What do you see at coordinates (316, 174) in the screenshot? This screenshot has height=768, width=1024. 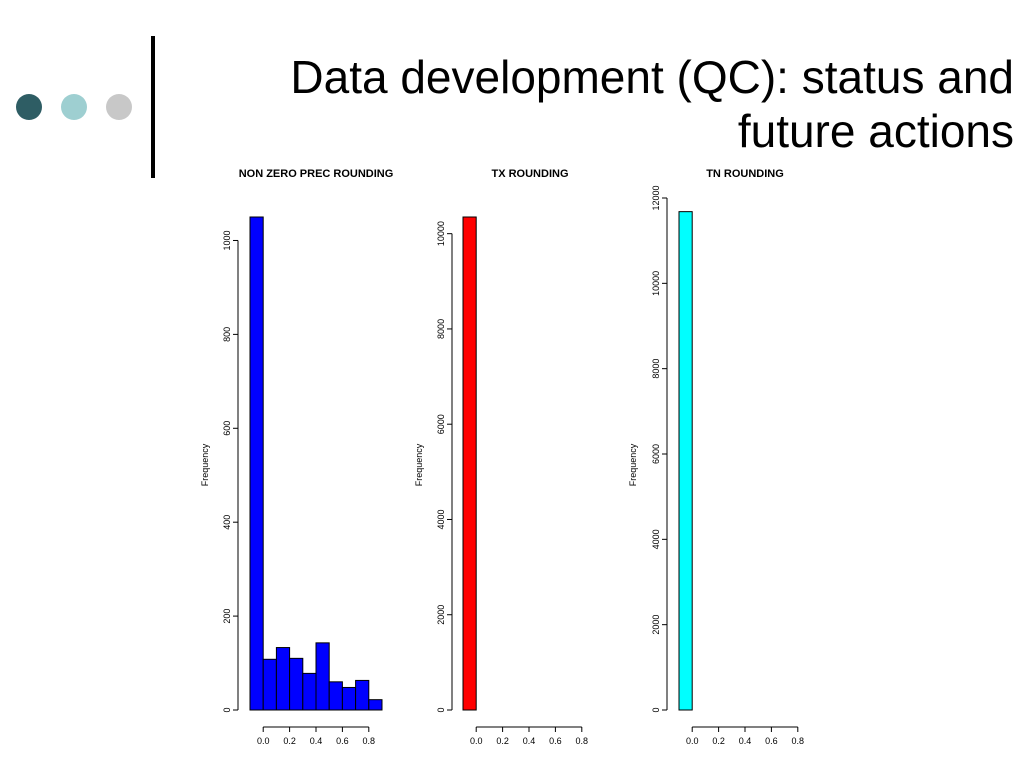 I see `chart-title: NON ZERO PREC ROUNDING` at bounding box center [316, 174].